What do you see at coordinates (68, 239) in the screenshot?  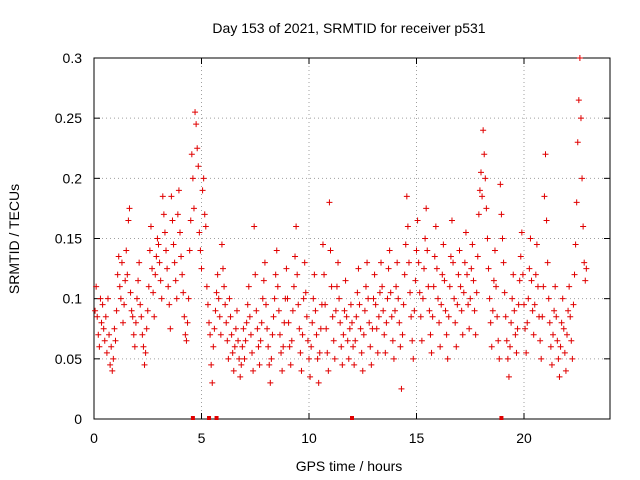 I see `y-tick-label: 0.15` at bounding box center [68, 239].